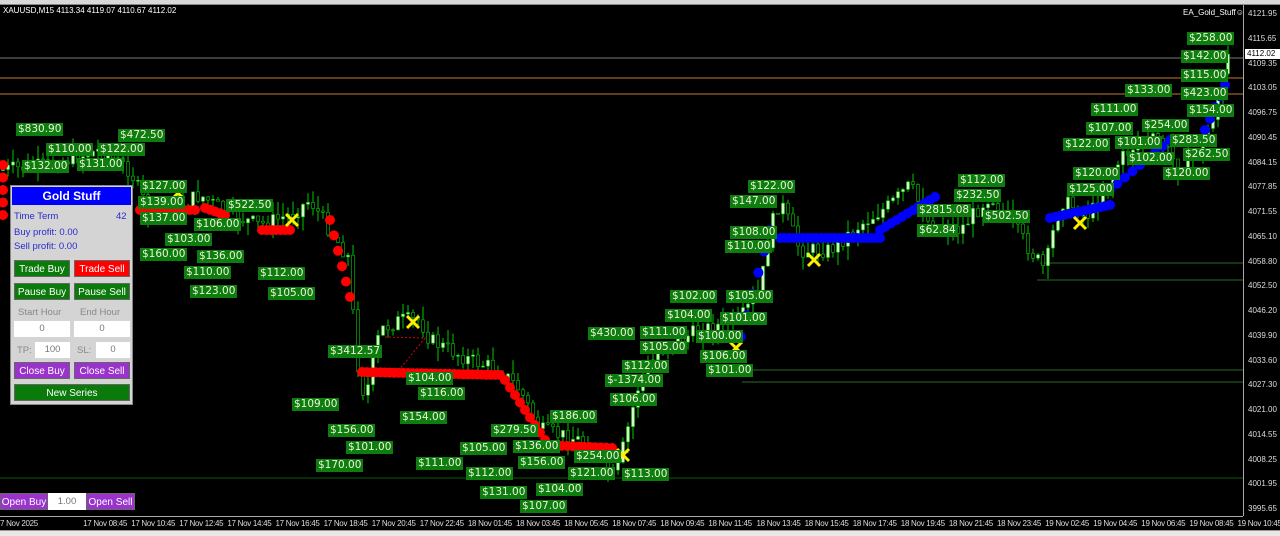  I want to click on trade-buy-button: Trade Buy, so click(42, 268).